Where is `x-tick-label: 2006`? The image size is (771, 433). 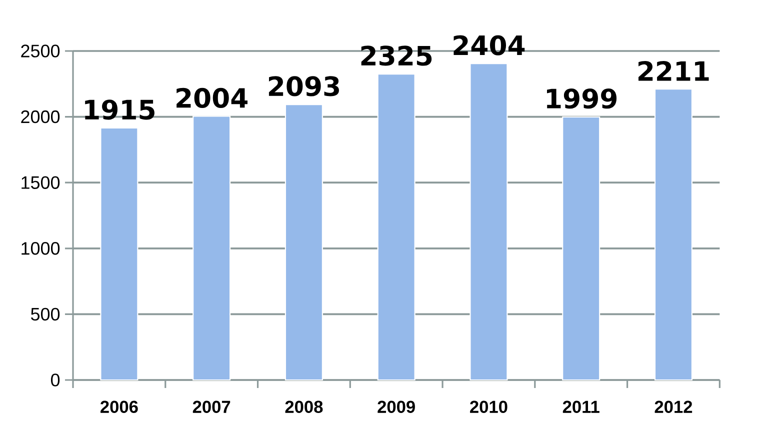 x-tick-label: 2006 is located at coordinates (119, 406).